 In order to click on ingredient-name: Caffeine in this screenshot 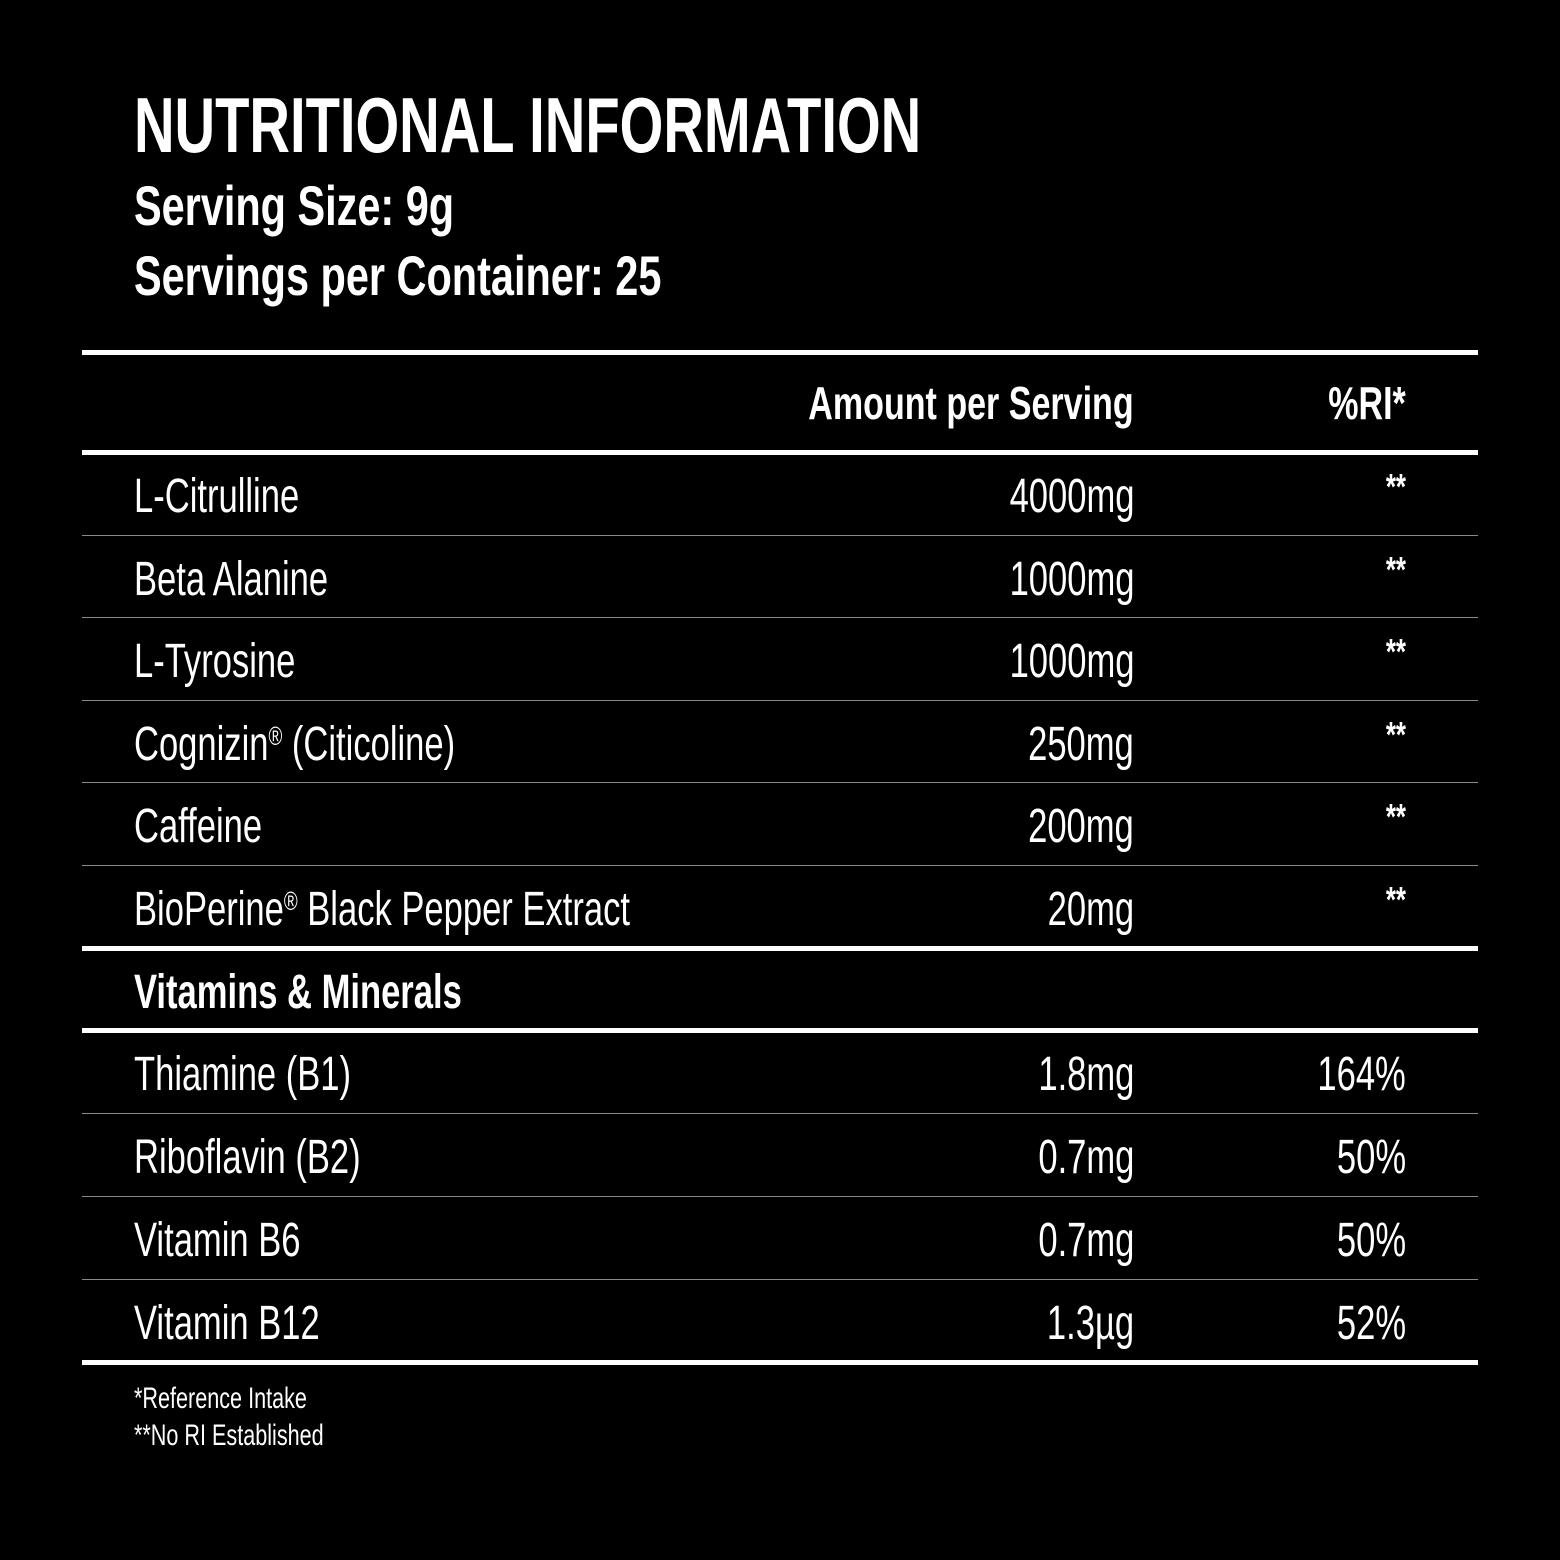, I will do `click(198, 826)`.